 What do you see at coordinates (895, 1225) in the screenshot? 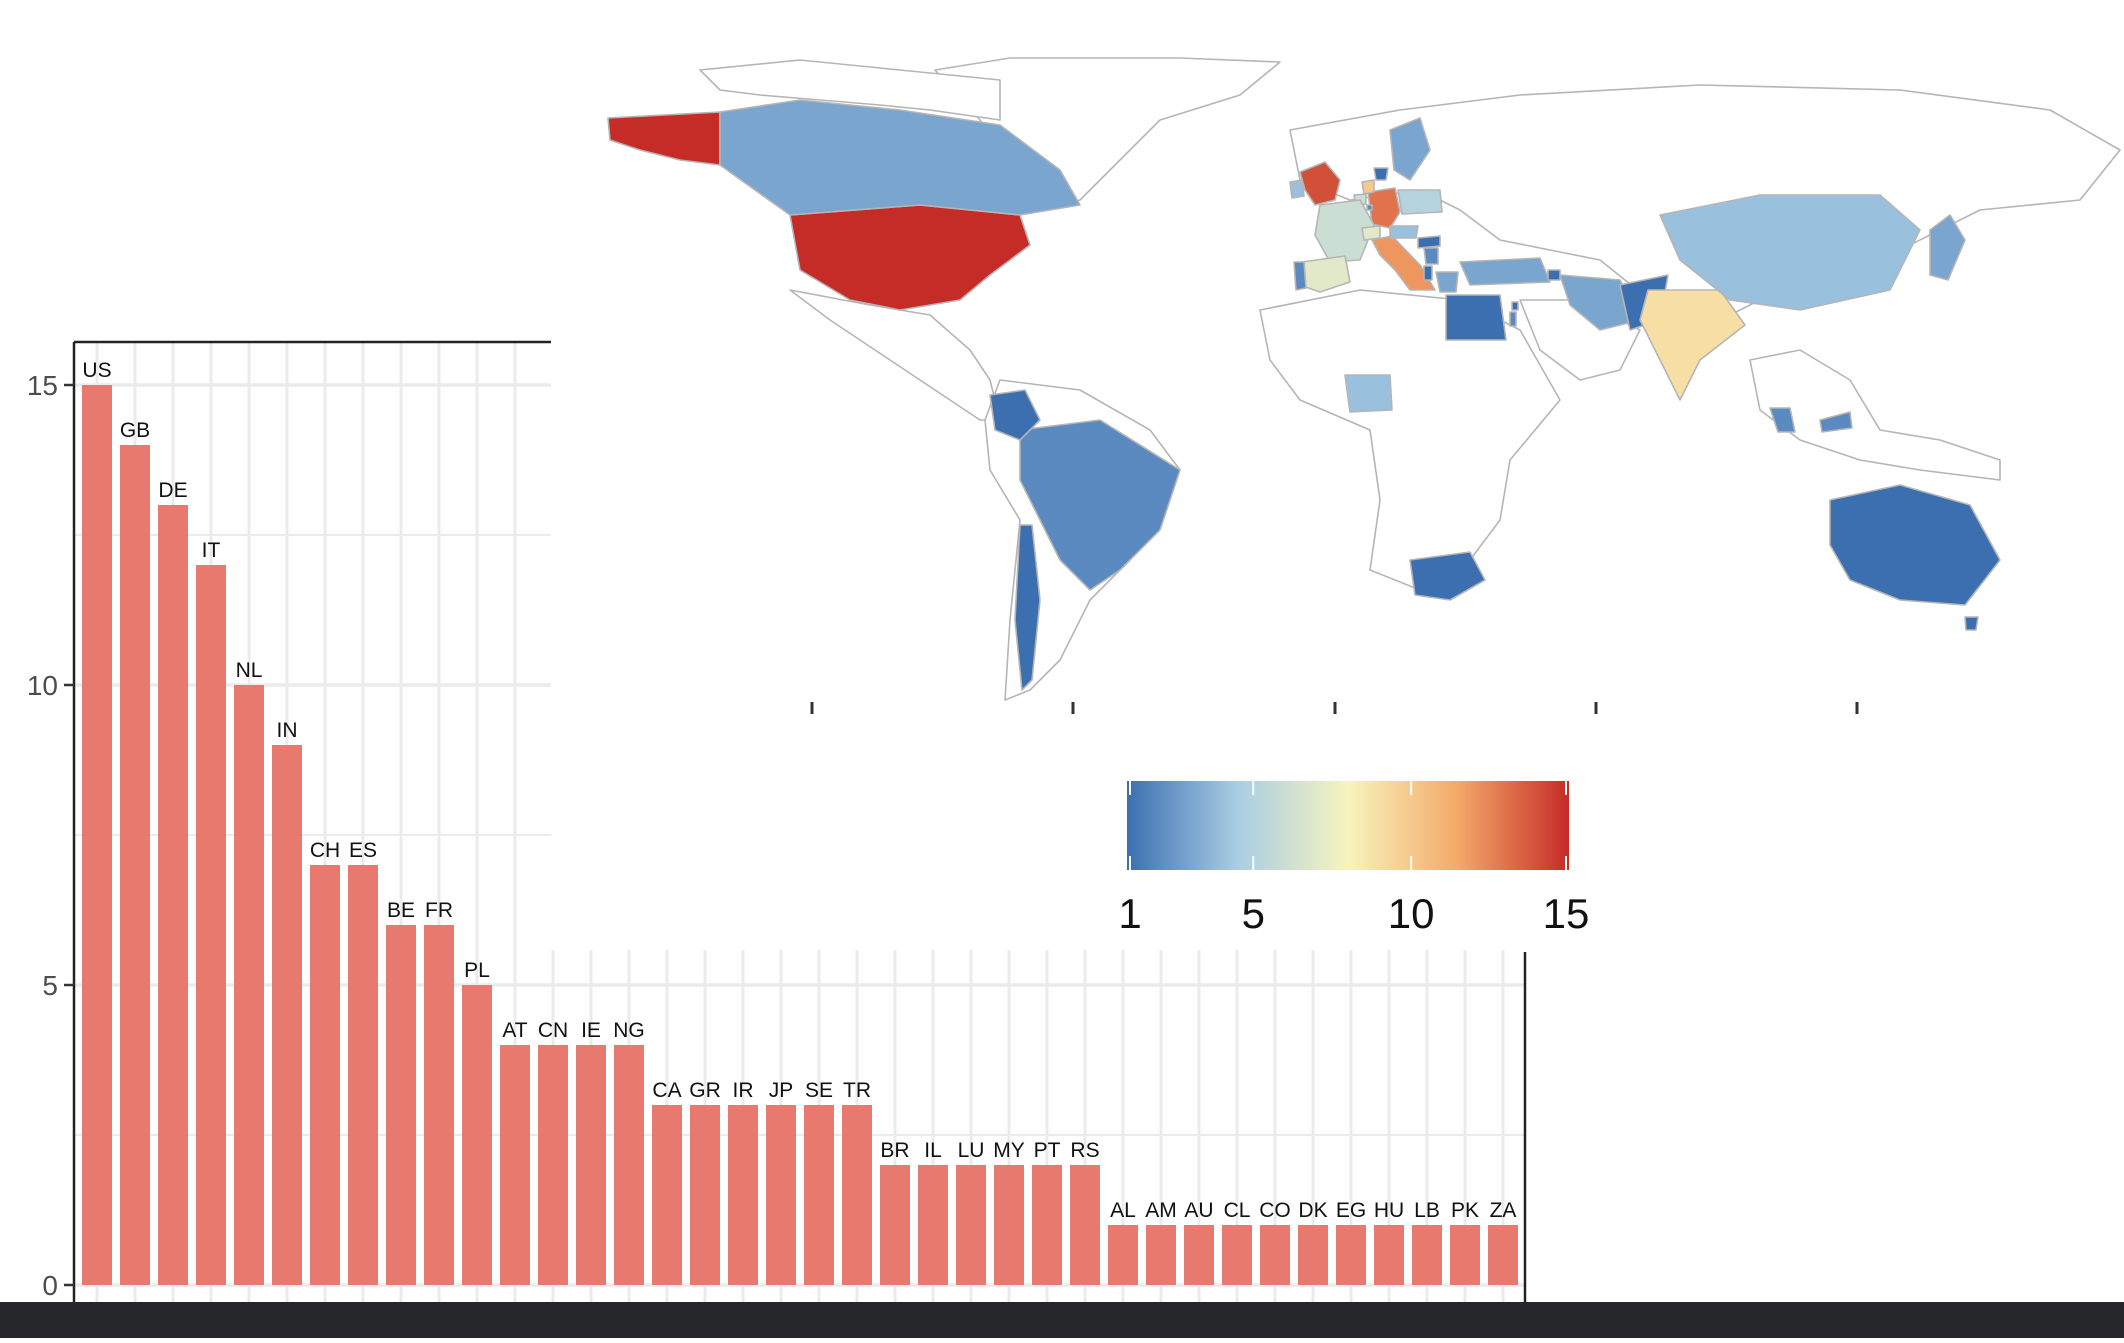
I see `bar-BR` at bounding box center [895, 1225].